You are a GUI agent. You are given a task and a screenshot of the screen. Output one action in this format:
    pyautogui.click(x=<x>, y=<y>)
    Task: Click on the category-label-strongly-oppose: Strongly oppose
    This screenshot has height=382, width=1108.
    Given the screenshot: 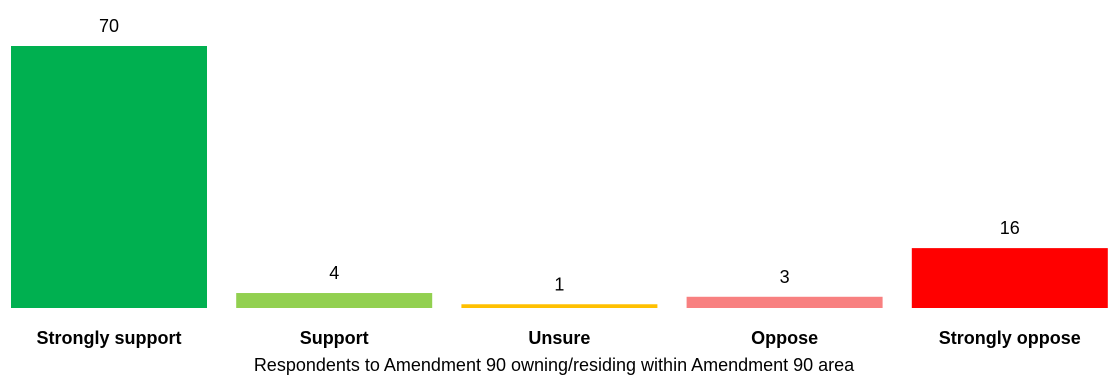 What is the action you would take?
    pyautogui.click(x=1010, y=338)
    